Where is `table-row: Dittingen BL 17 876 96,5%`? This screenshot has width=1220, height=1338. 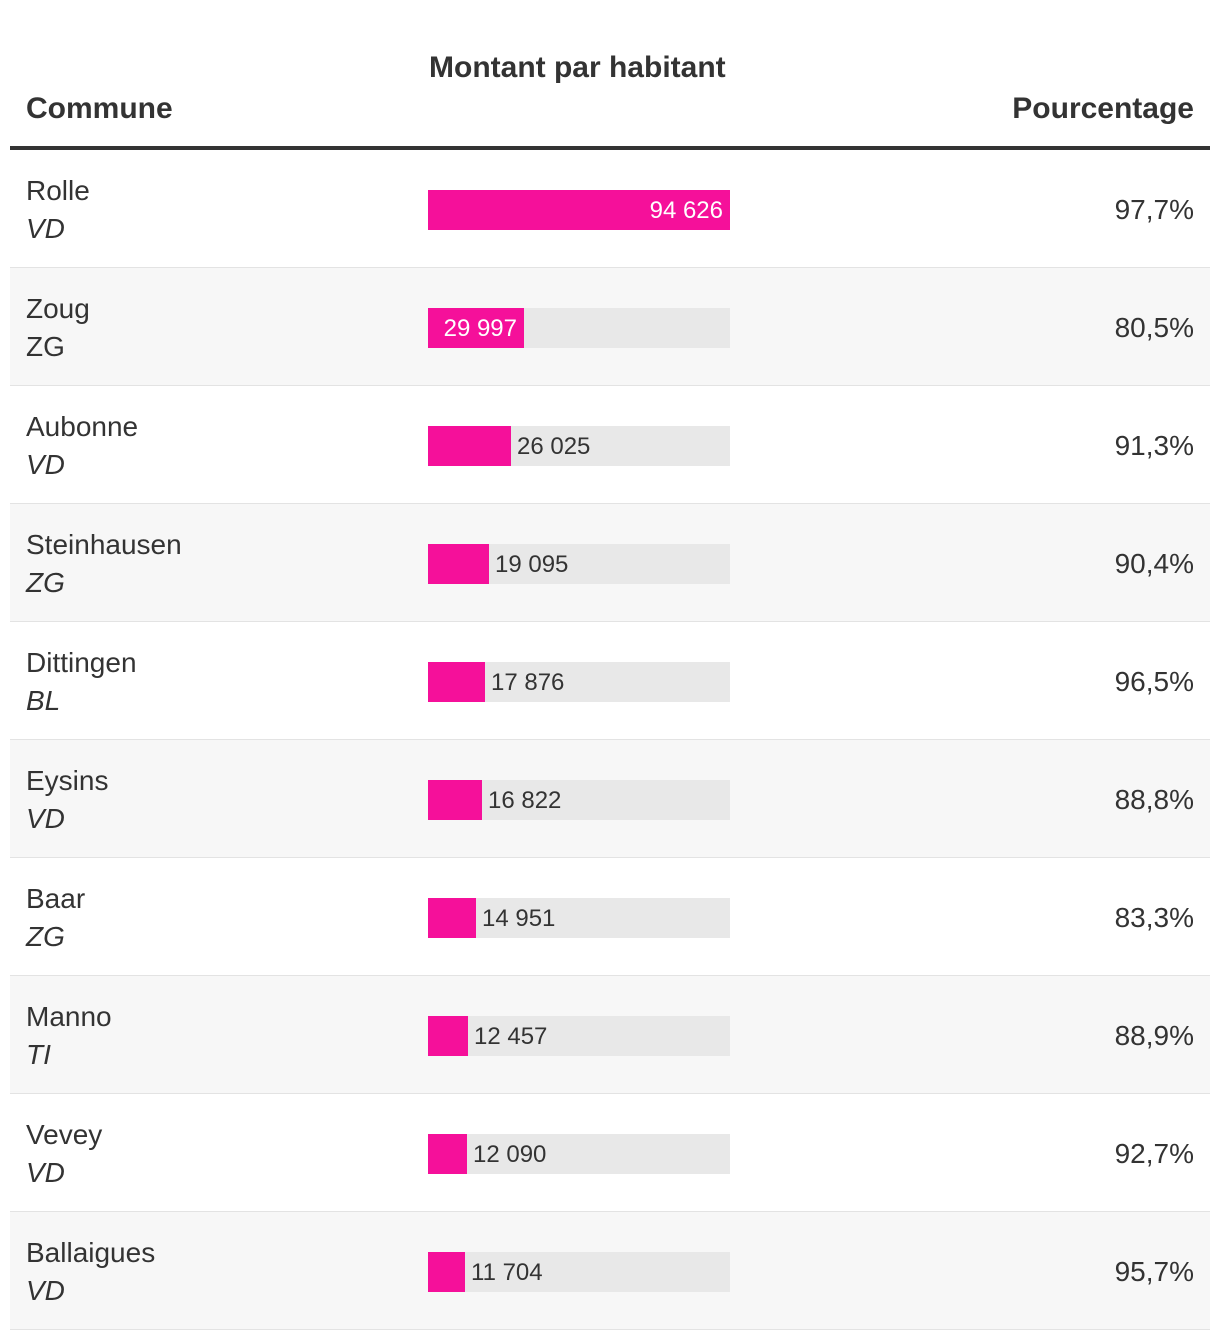
table-row: Dittingen BL 17 876 96,5% is located at coordinates (610, 681).